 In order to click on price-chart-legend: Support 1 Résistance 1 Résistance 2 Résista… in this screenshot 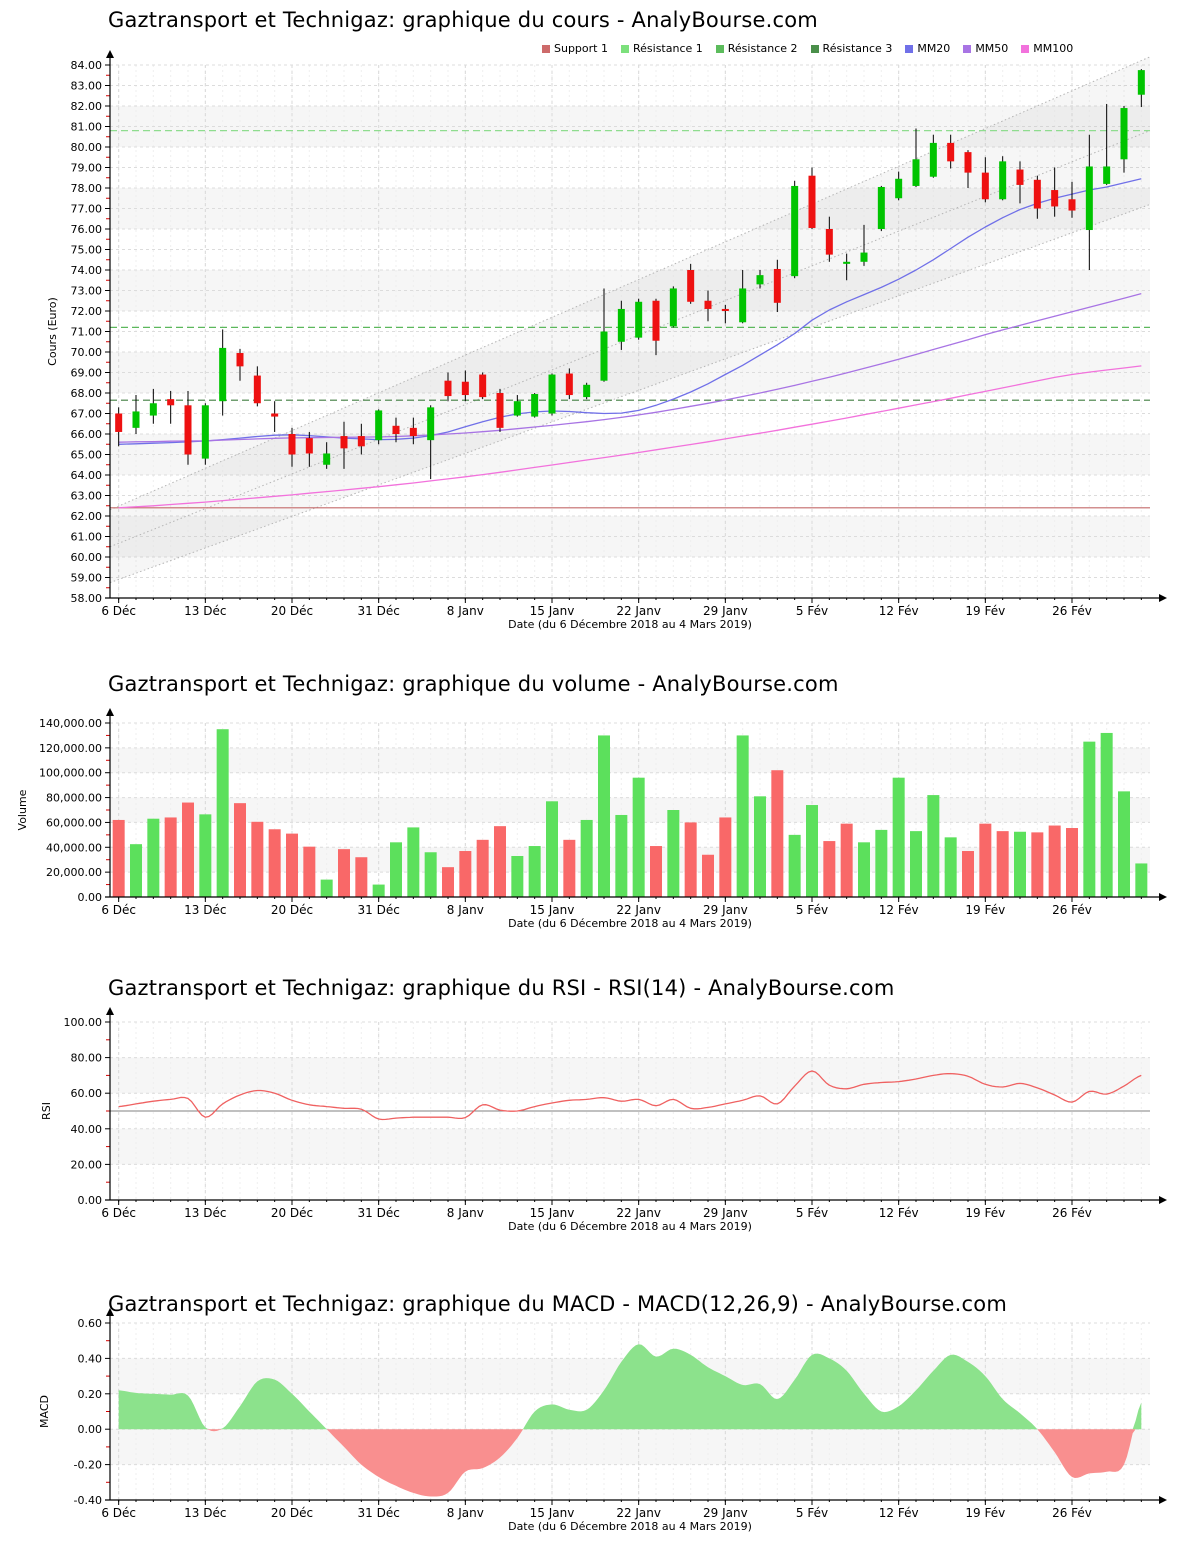, I will do `click(807, 48)`.